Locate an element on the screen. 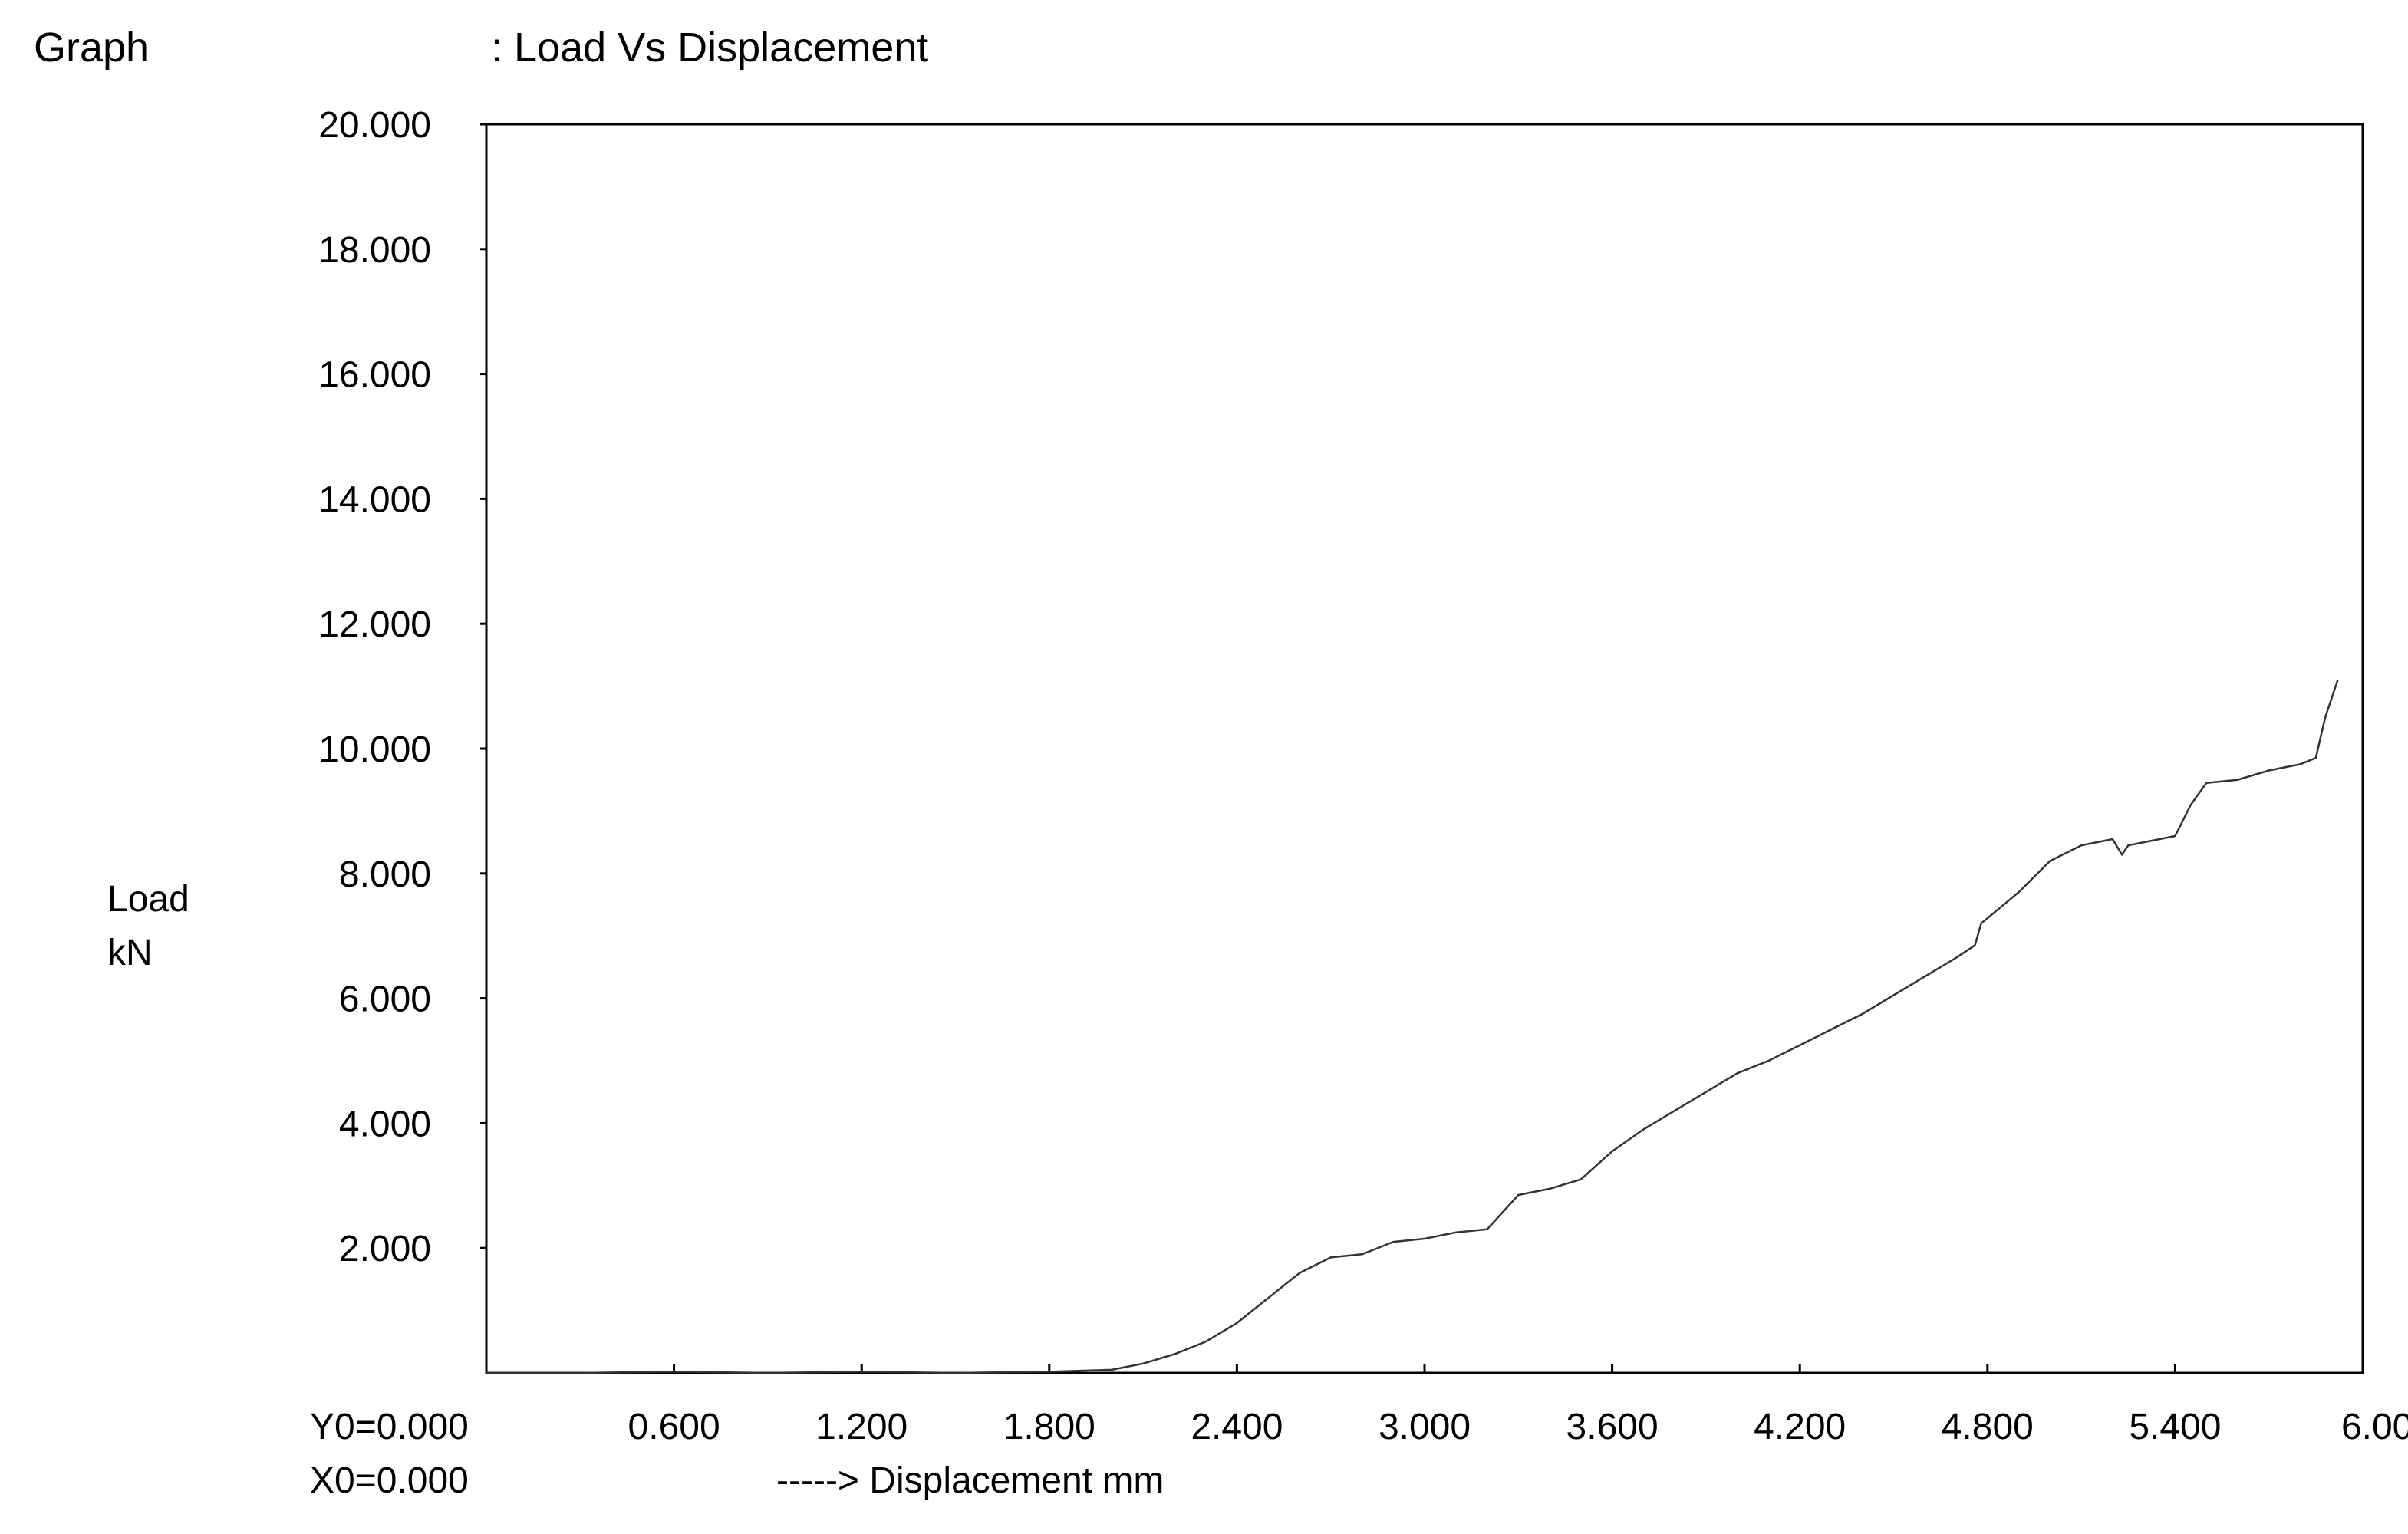  y-tick-label: 2.000 is located at coordinates (385, 1249).